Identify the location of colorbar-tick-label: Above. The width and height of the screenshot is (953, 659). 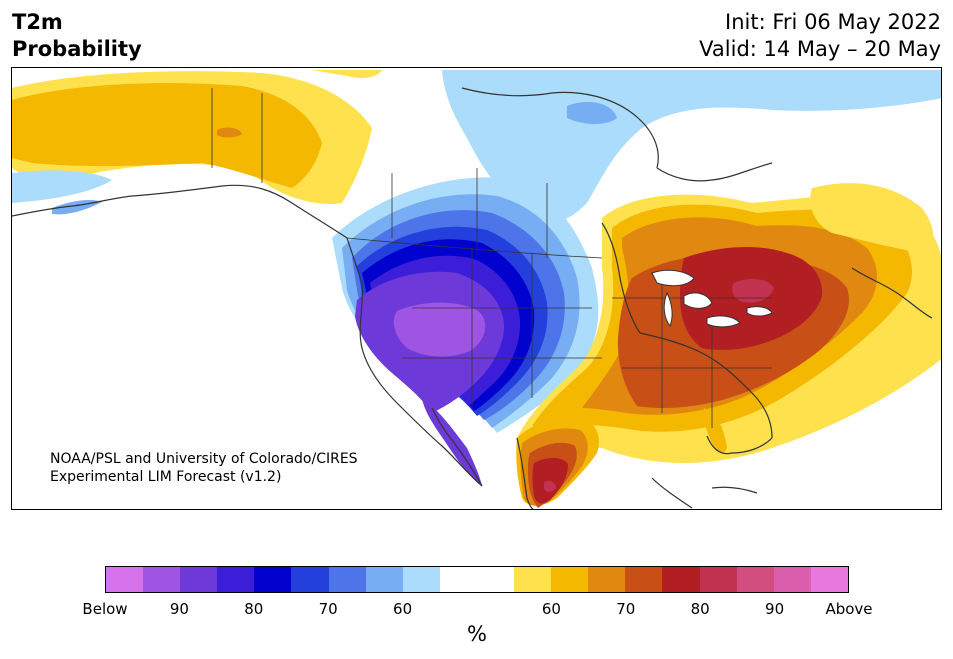
(849, 609).